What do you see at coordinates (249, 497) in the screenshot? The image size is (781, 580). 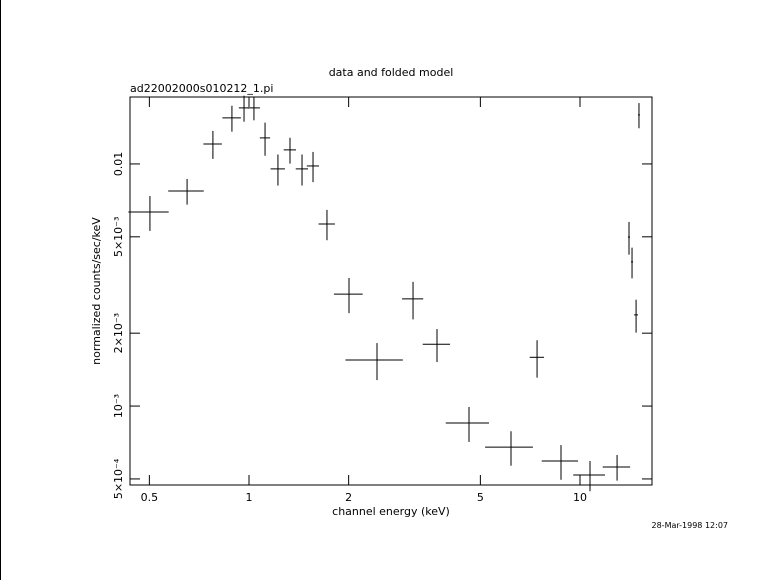 I see `x-tick-label: 1` at bounding box center [249, 497].